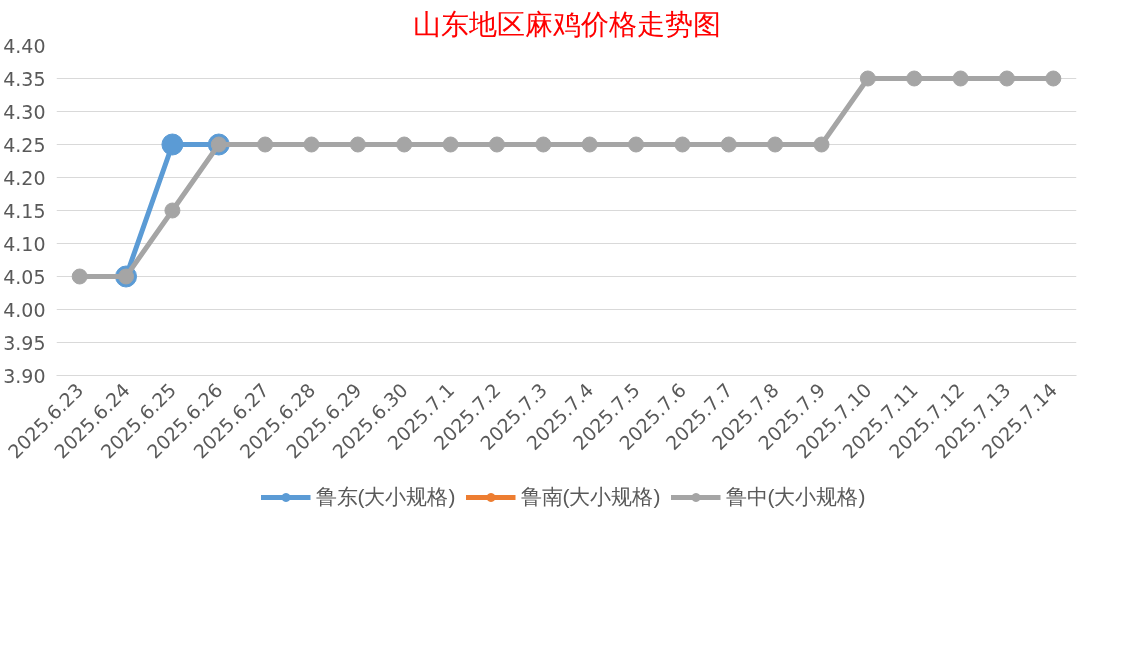 This screenshot has height=657, width=1146. I want to click on y-tick-label: 4.20, so click(24, 177).